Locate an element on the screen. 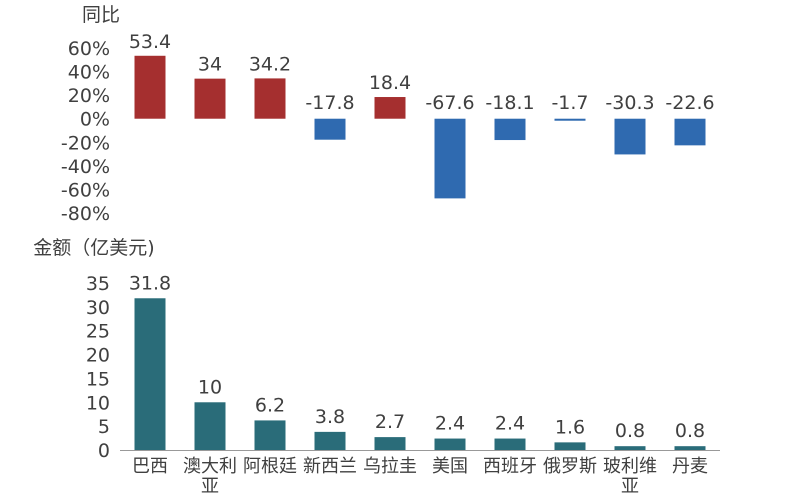 This screenshot has height=500, width=800. category-label: 新西兰 is located at coordinates (330, 466).